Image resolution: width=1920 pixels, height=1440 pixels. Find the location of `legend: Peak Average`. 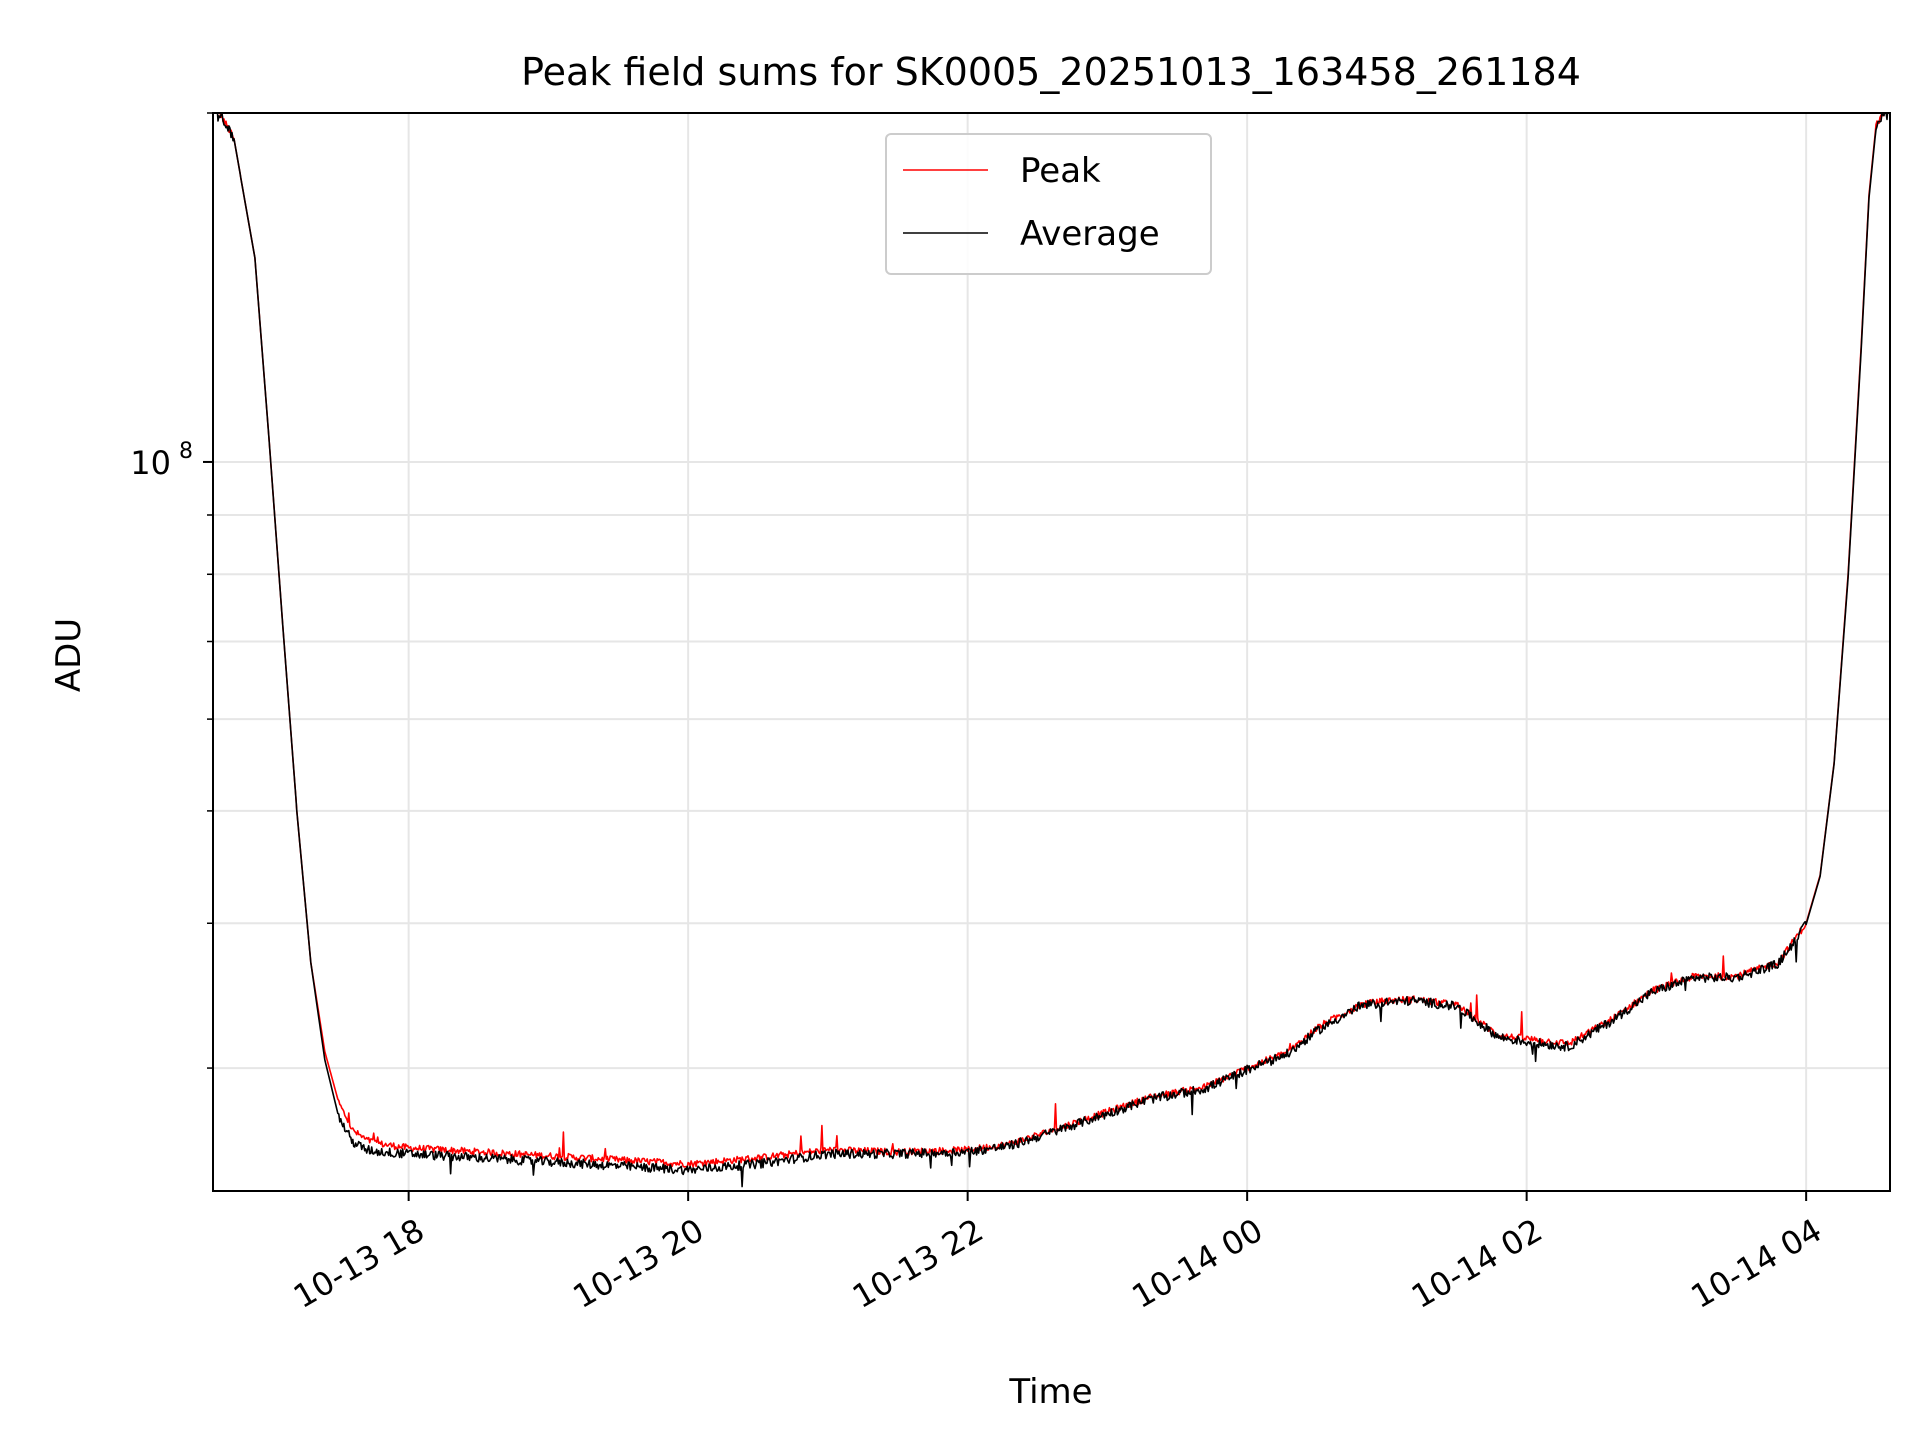

legend: Peak Average is located at coordinates (1048, 204).